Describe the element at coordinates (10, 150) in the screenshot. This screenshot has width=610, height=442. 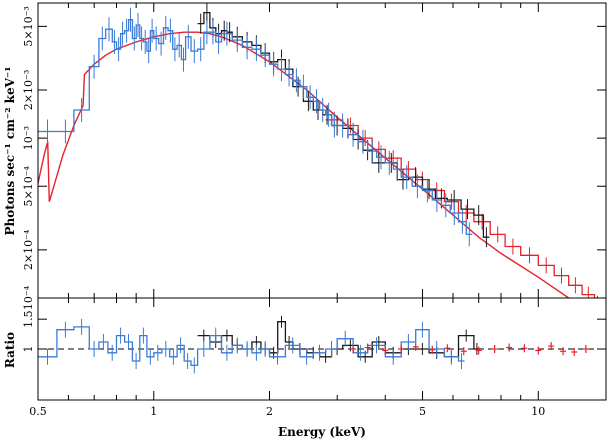
I see `spectrum-y-axis-title: Photons sec⁻¹ cm⁻² keV⁻¹` at that location.